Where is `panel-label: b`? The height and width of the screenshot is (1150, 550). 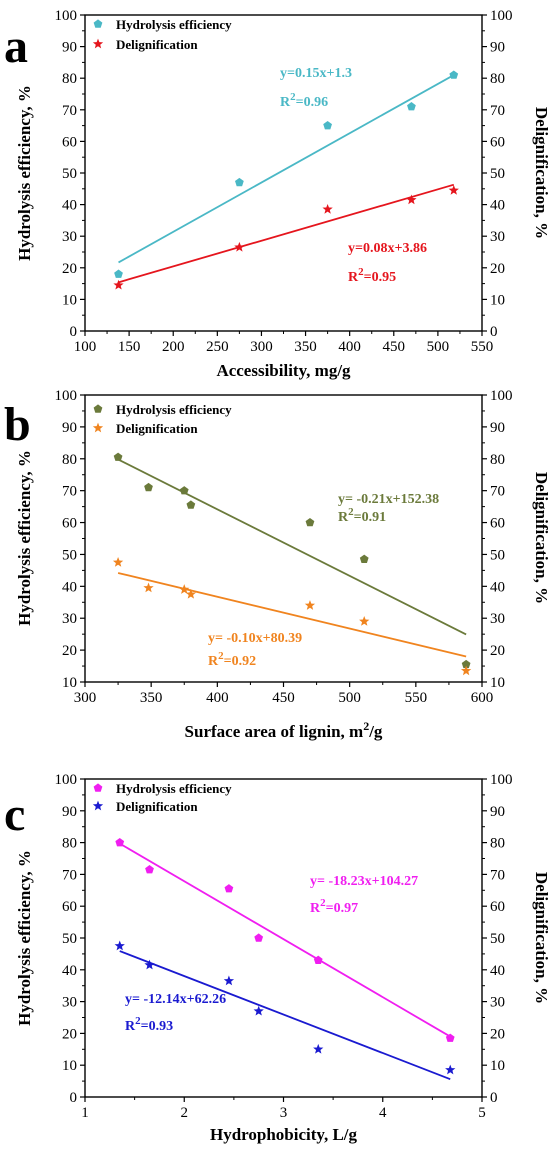
panel-label: b is located at coordinates (17, 424).